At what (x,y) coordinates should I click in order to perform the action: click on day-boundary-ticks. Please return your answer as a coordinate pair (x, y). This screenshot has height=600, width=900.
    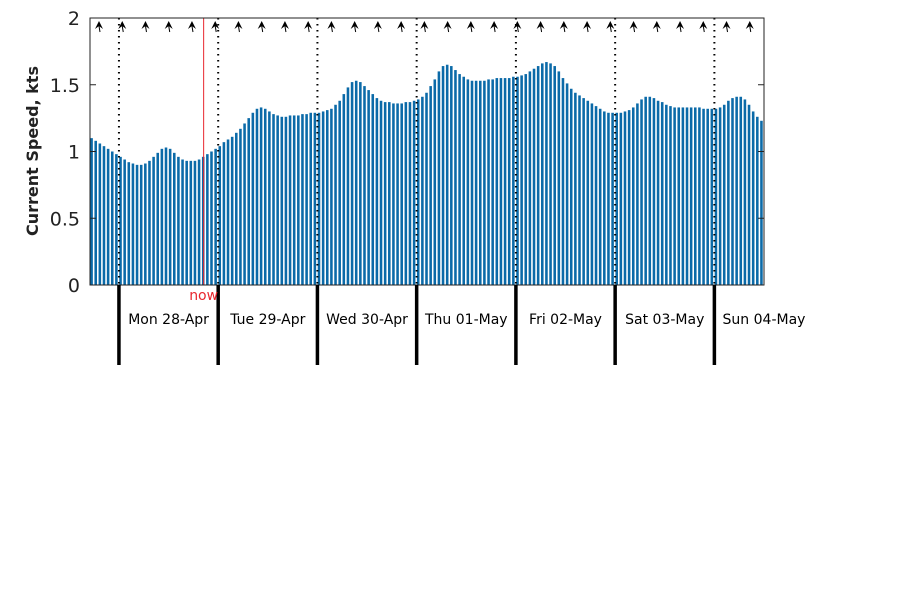
    Looking at the image, I should click on (417, 325).